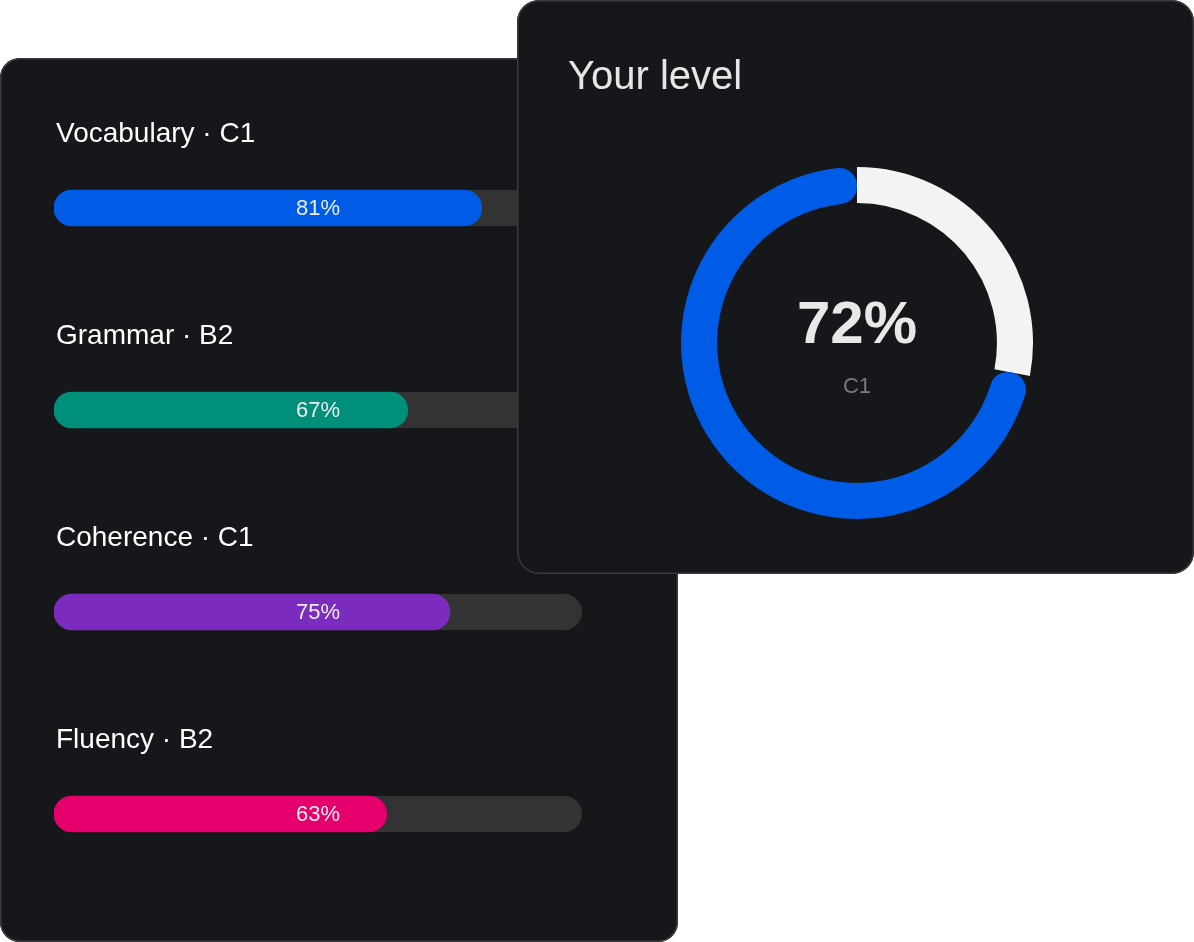 The height and width of the screenshot is (942, 1194). Describe the element at coordinates (857, 322) in the screenshot. I see `data-label: 72%` at that location.